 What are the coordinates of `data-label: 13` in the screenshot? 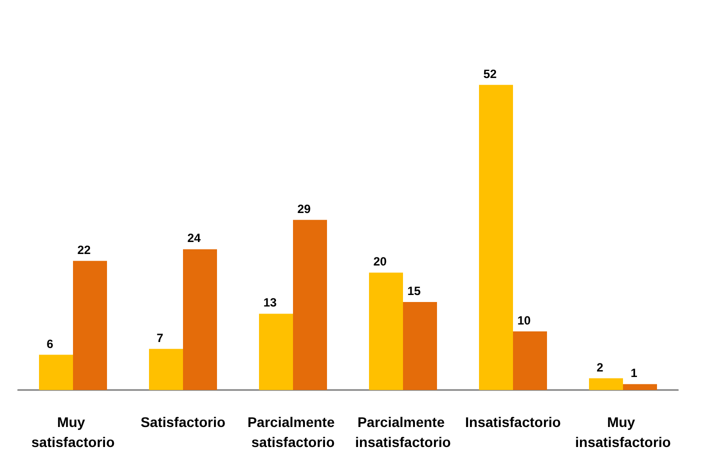 It's located at (270, 303).